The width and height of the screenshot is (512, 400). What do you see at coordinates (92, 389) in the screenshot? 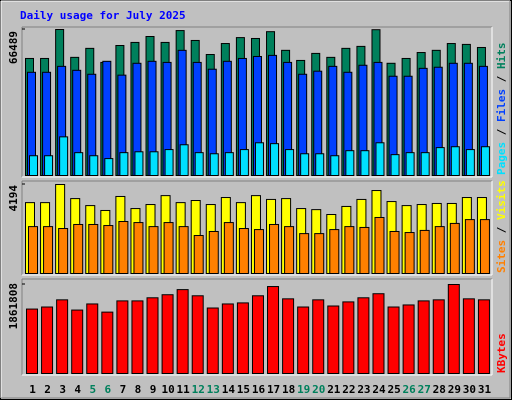
I see `x-tick-label: 5` at bounding box center [92, 389].